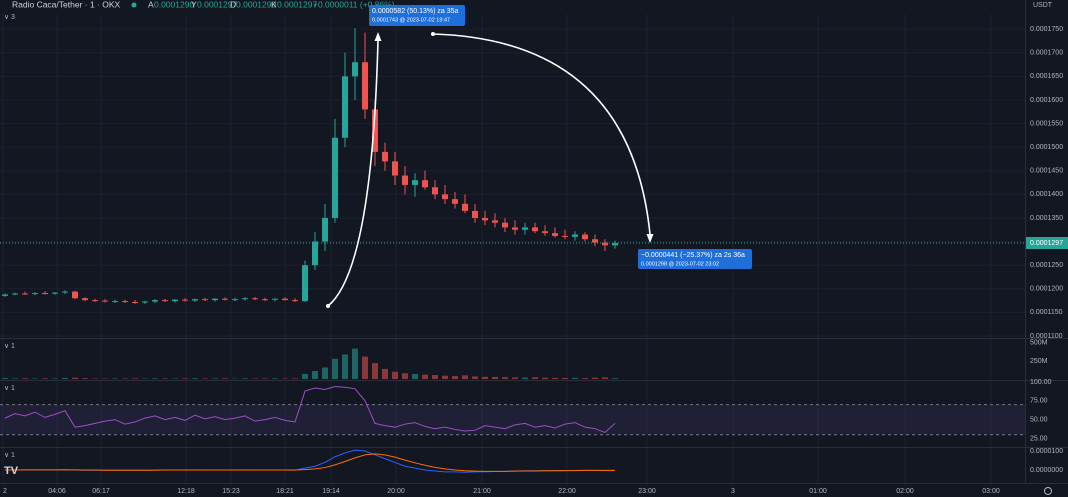 This screenshot has height=497, width=1068. What do you see at coordinates (11, 471) in the screenshot?
I see `logo: TV` at bounding box center [11, 471].